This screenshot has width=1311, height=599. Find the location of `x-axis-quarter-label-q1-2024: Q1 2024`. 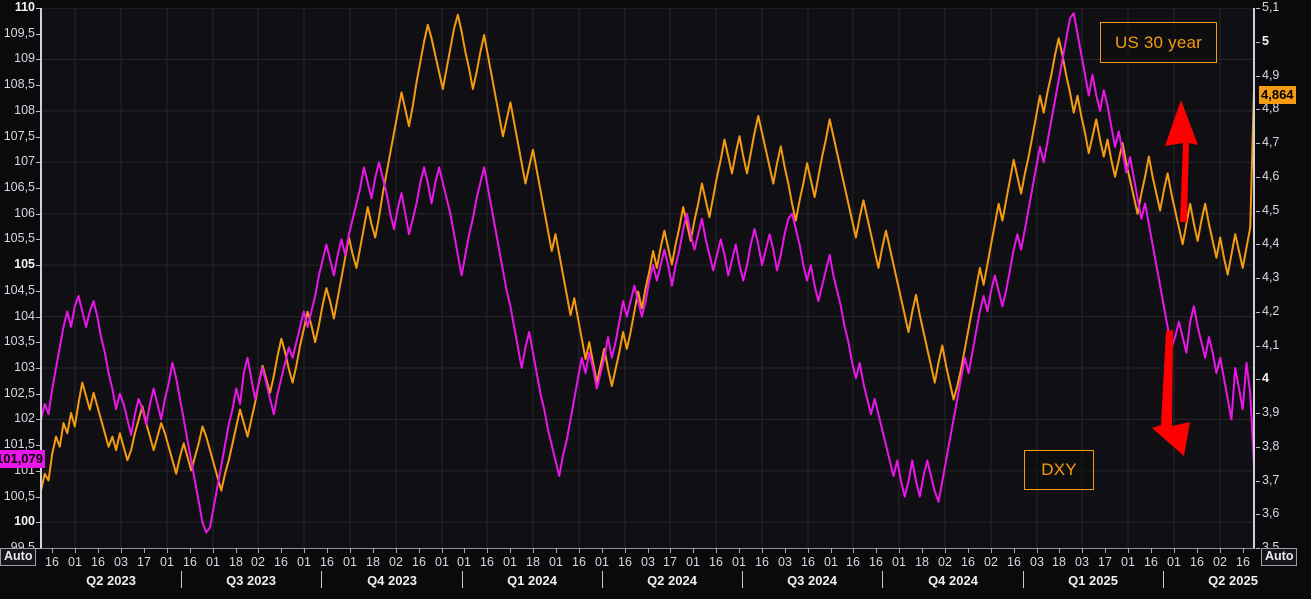

x-axis-quarter-label-q1-2024: Q1 2024 is located at coordinates (532, 580).